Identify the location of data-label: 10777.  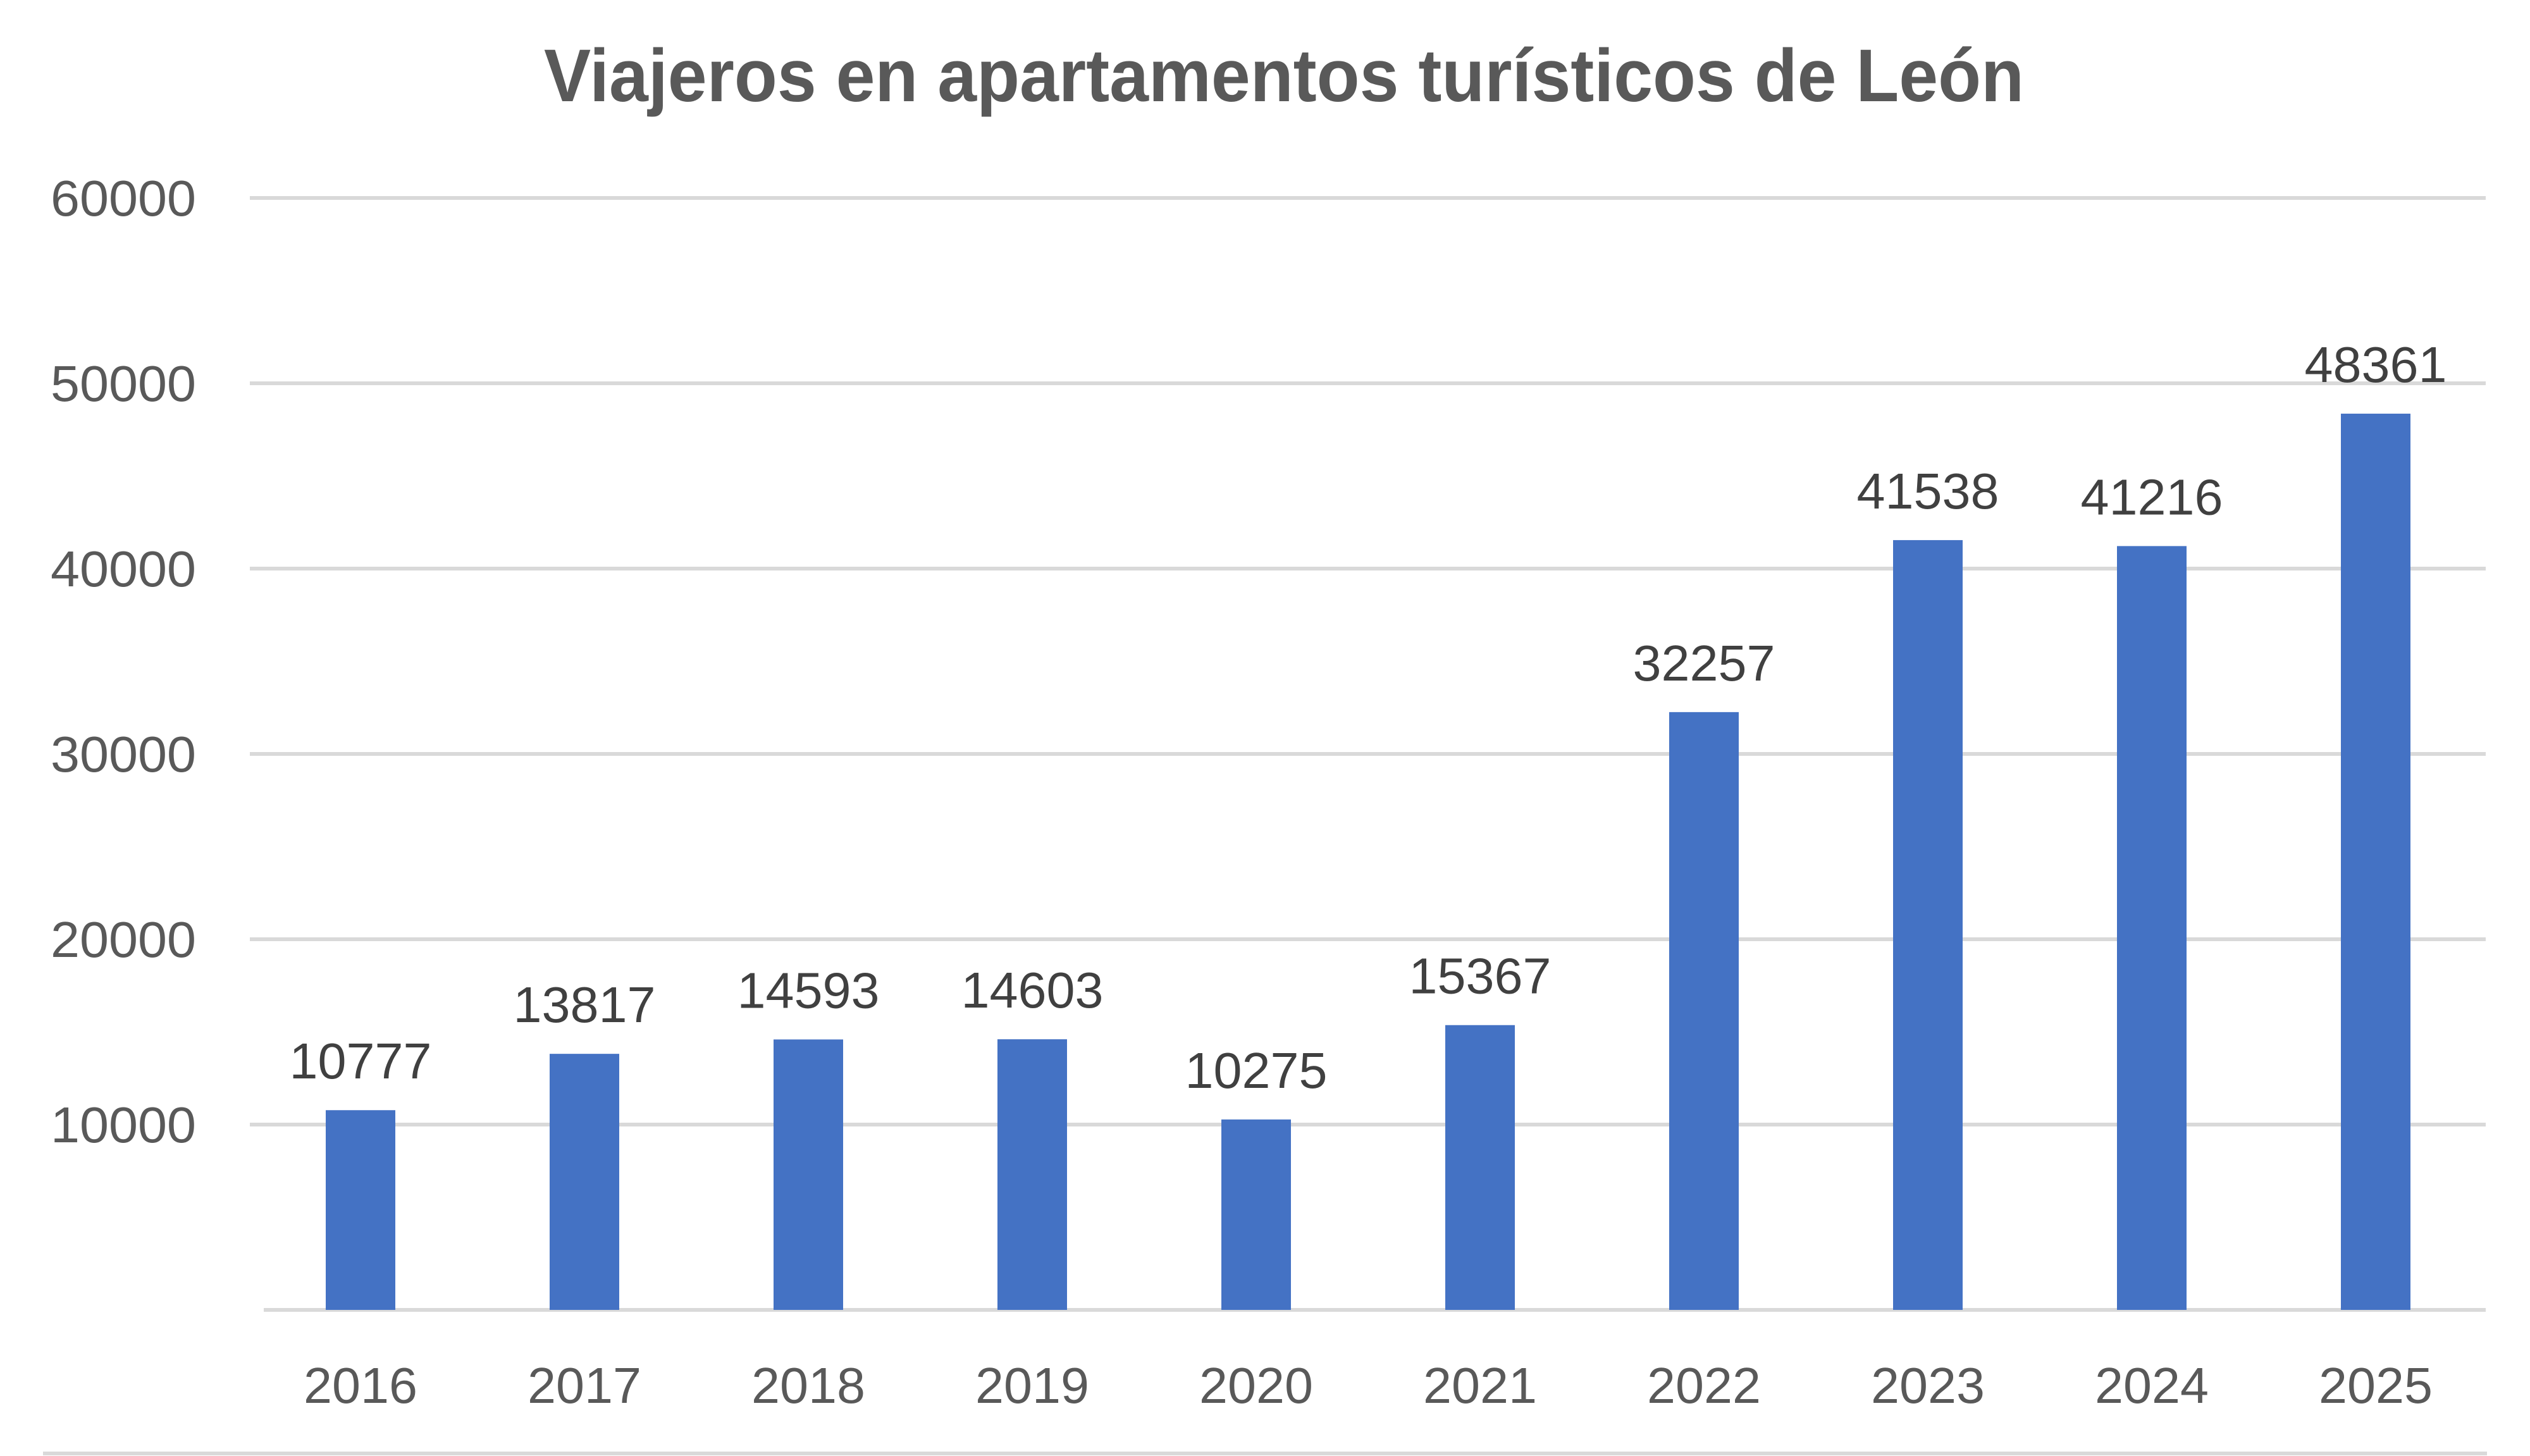
(361, 1061).